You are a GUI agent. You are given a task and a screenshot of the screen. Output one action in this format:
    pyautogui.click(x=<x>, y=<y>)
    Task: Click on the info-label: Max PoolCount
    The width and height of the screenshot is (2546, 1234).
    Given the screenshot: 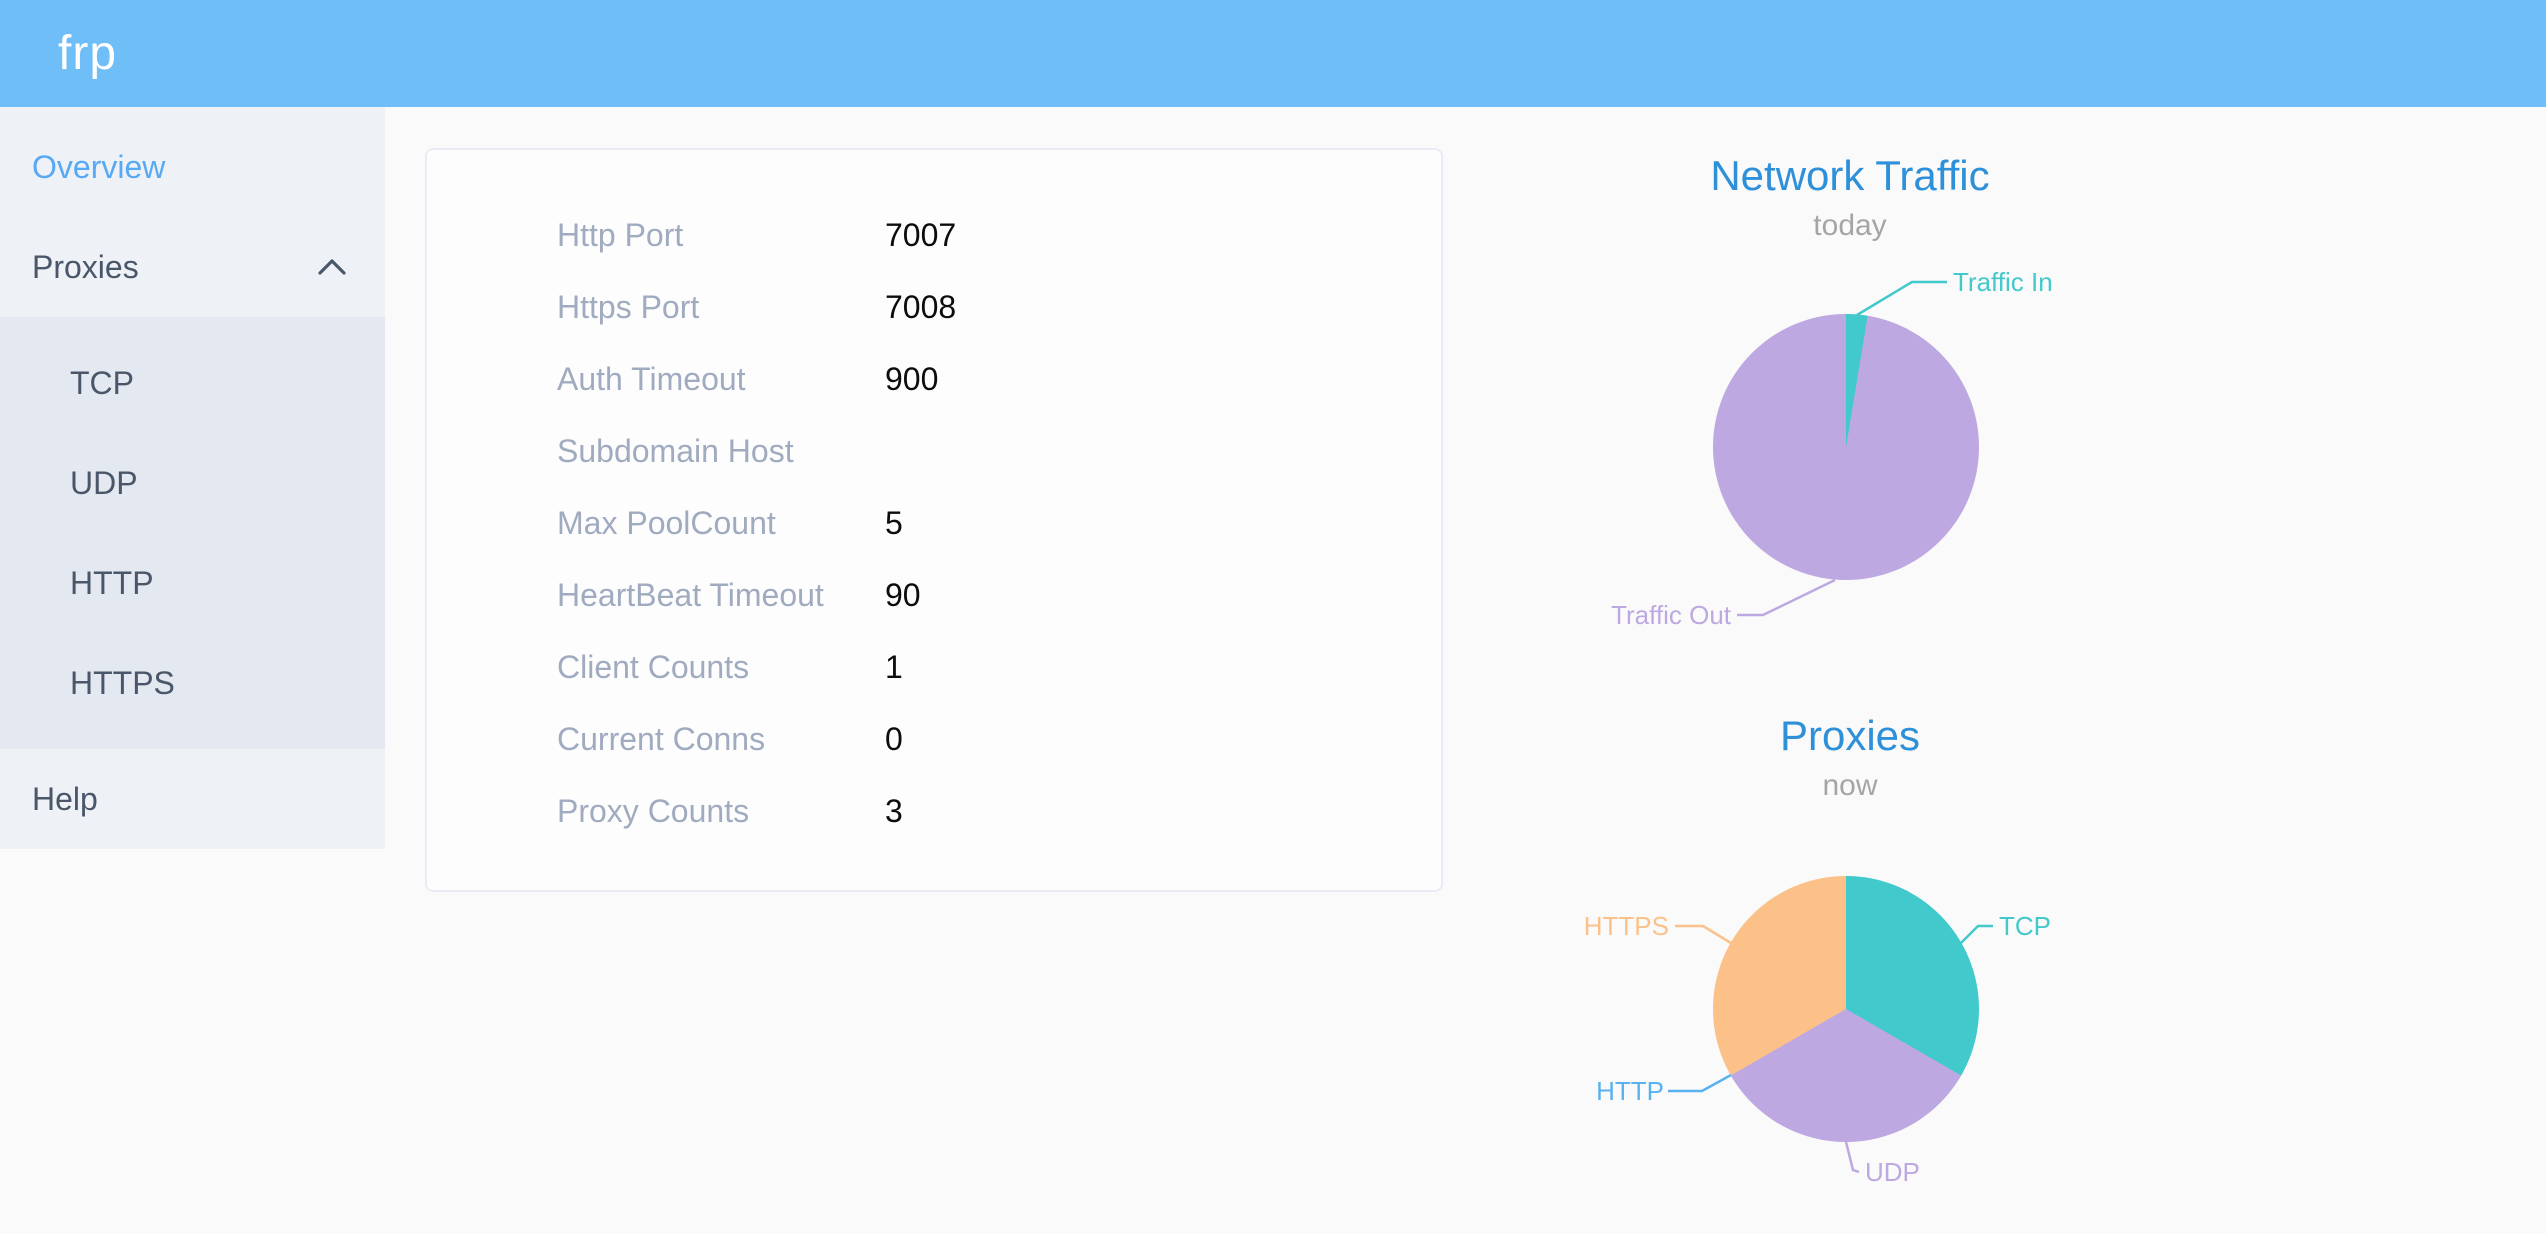 What is the action you would take?
    pyautogui.click(x=666, y=522)
    